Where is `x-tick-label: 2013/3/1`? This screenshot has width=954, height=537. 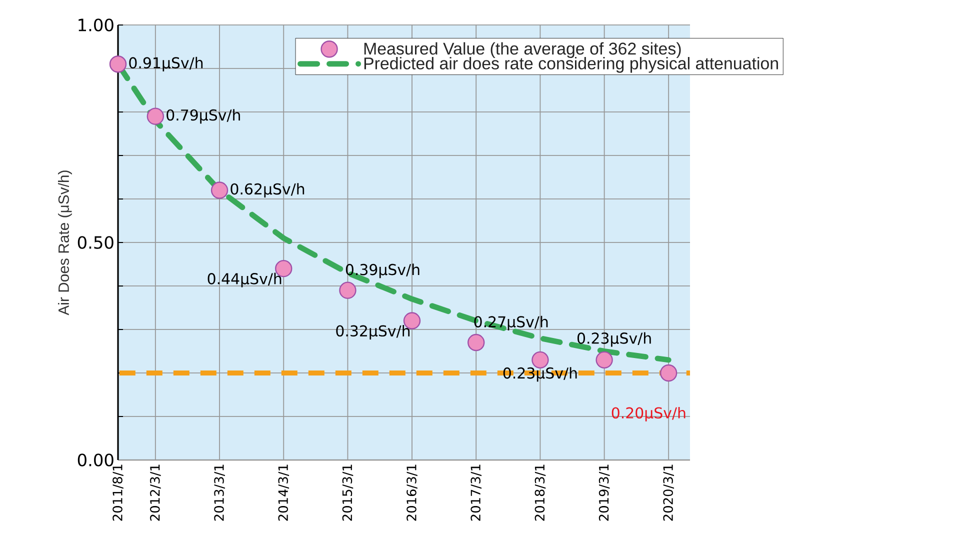 x-tick-label: 2013/3/1 is located at coordinates (219, 492).